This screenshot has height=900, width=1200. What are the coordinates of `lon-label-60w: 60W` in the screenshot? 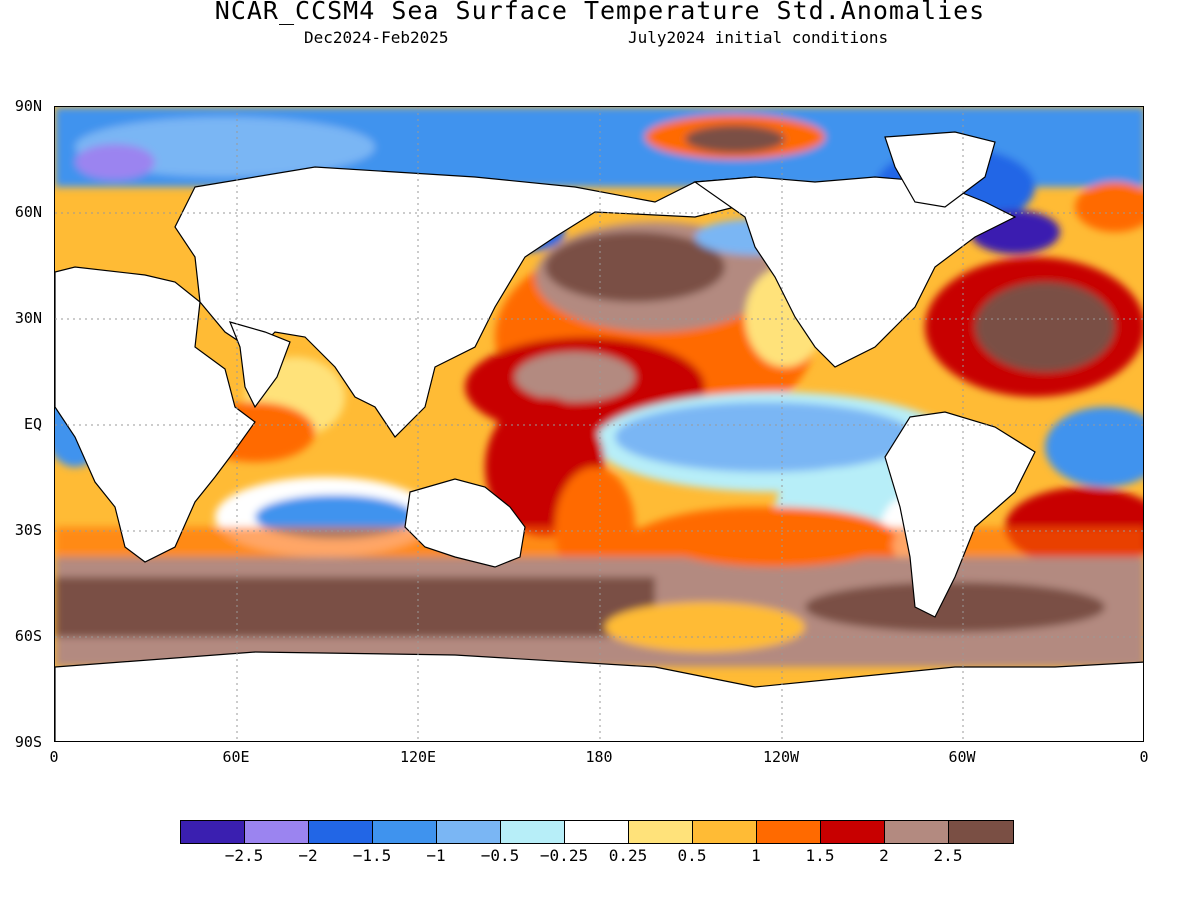 It's located at (962, 757).